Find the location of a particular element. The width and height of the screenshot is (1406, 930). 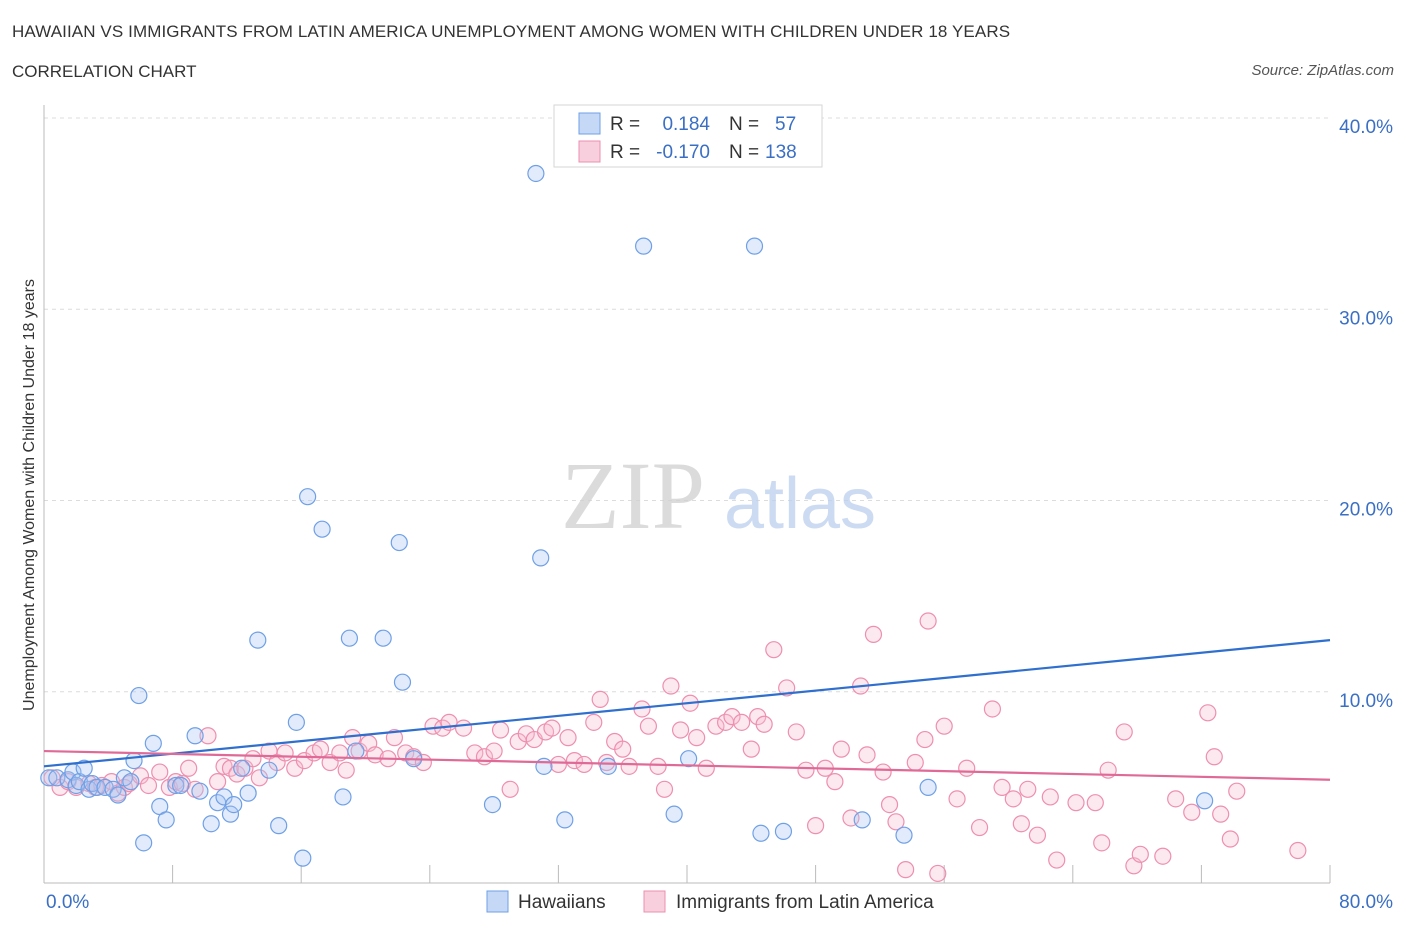

trend-line-hawaiians is located at coordinates (687, 703).